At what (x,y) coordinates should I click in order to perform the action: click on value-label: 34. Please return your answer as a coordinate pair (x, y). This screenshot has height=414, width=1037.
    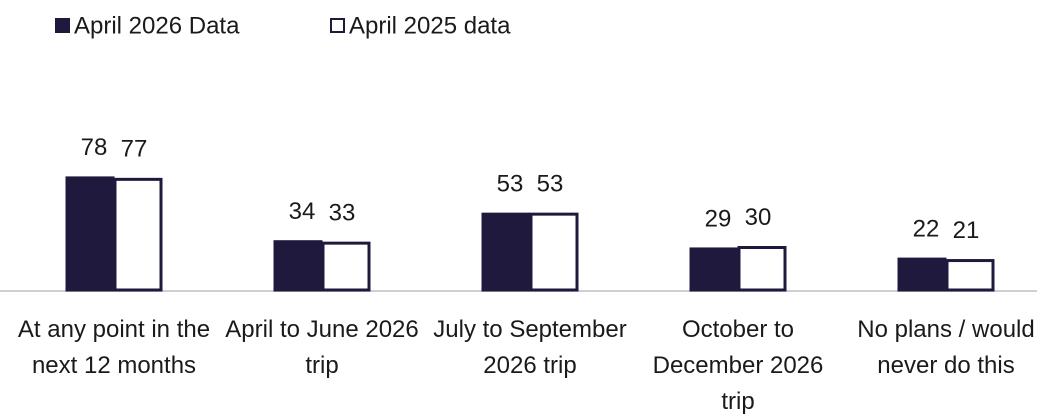
    Looking at the image, I should click on (302, 211).